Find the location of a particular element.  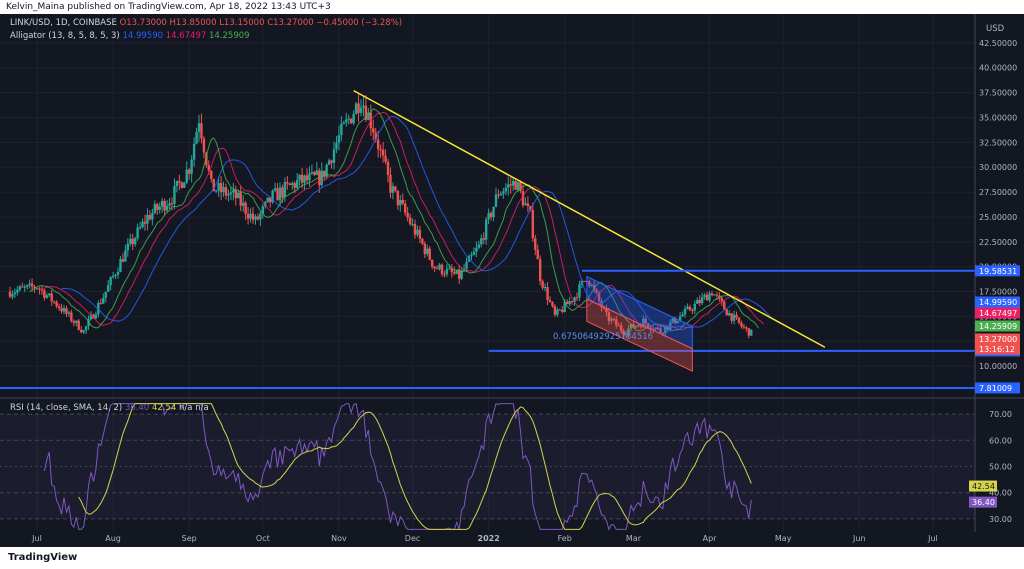

close-value: C13.27000 is located at coordinates (290, 23).